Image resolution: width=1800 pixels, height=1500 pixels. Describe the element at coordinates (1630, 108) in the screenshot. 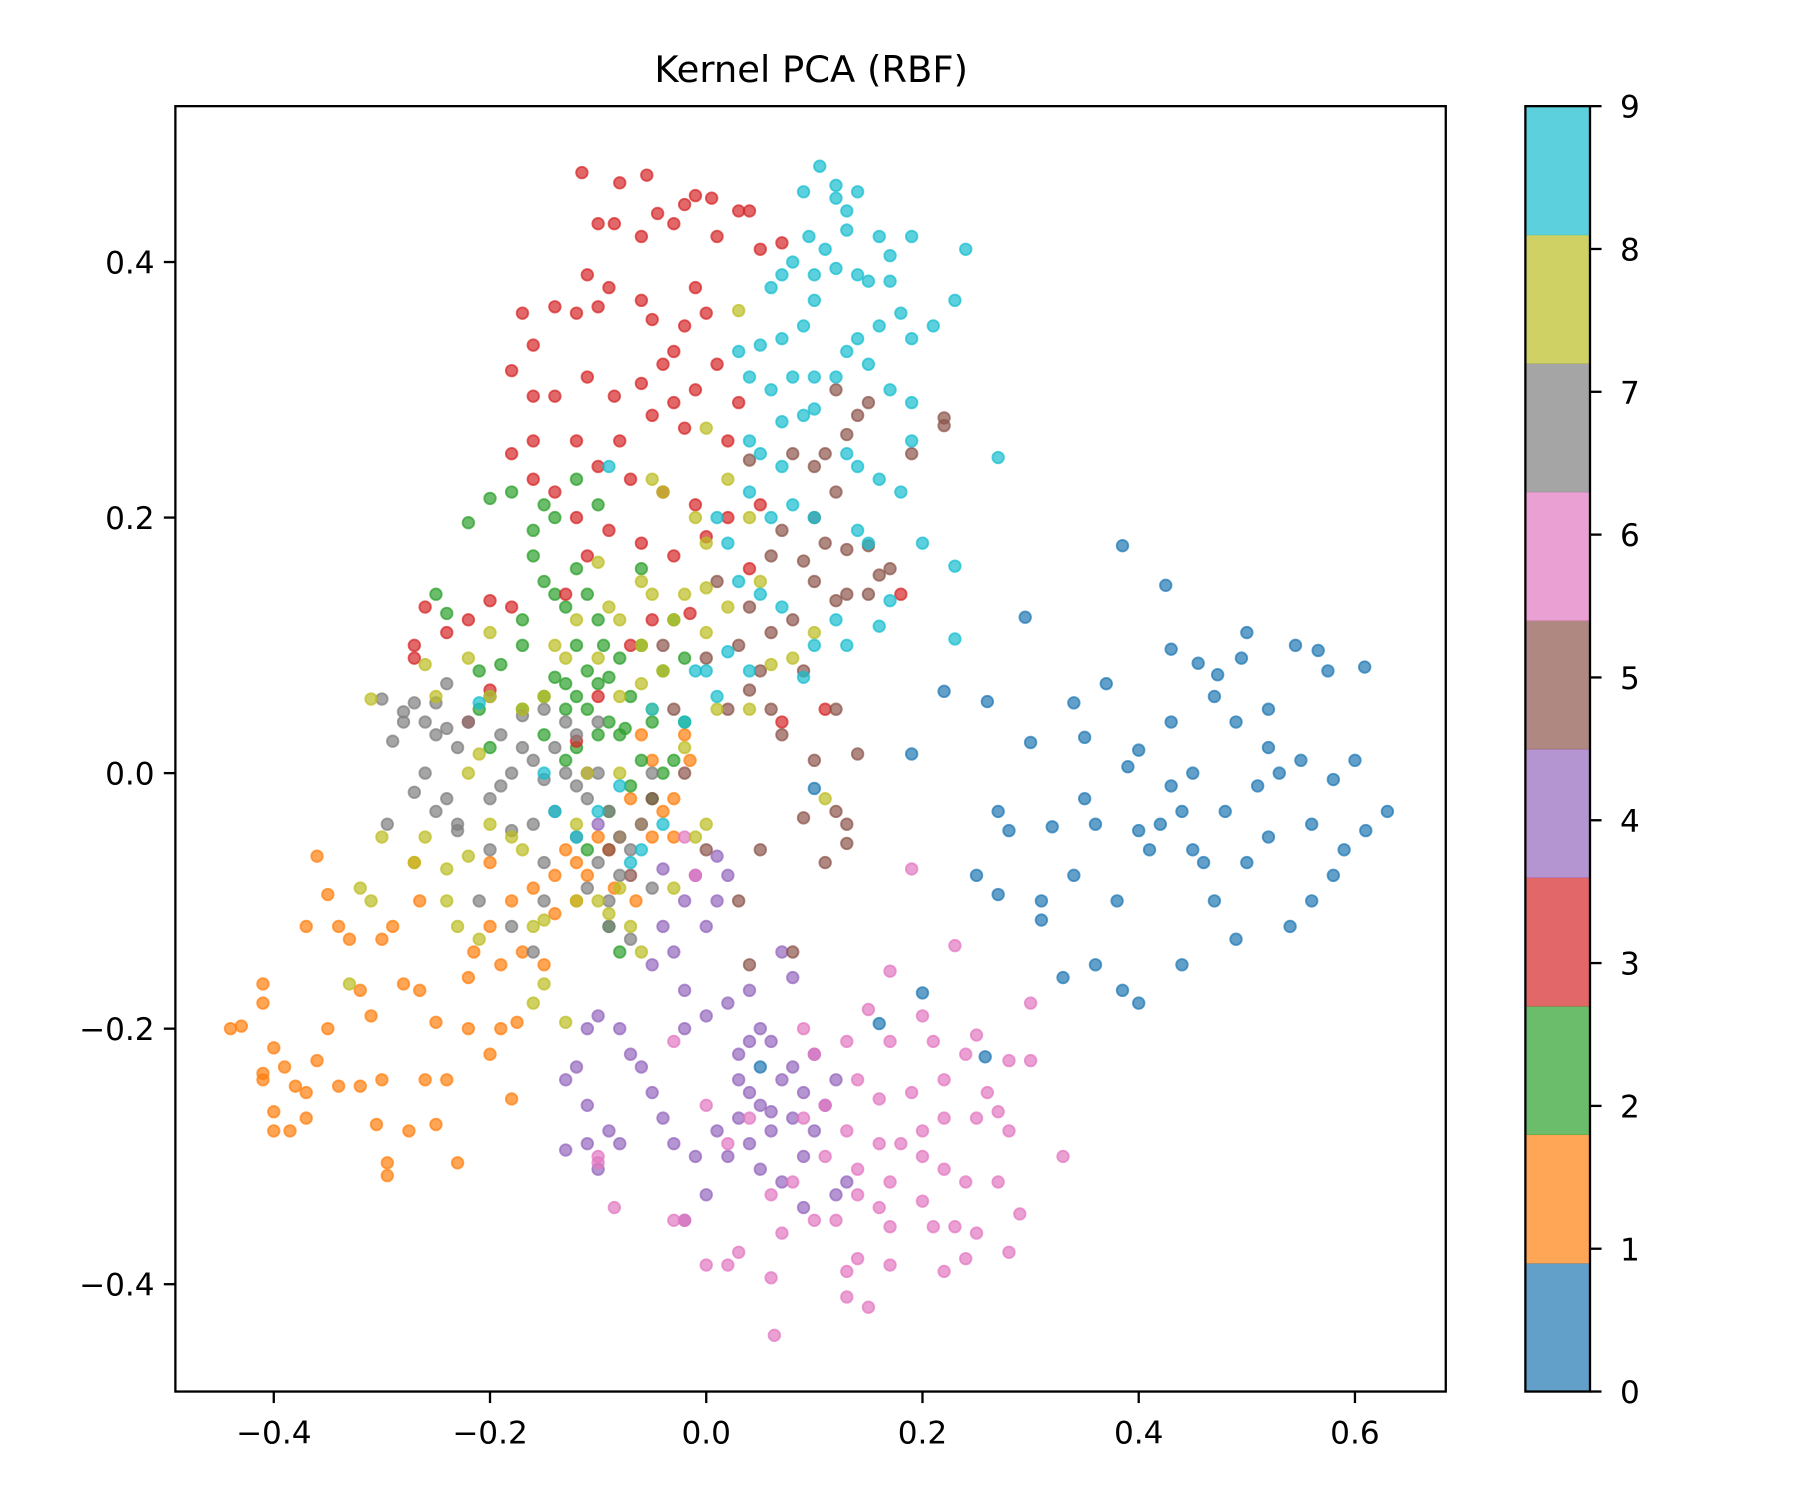

I see `colorbar-tick-label: 9` at that location.